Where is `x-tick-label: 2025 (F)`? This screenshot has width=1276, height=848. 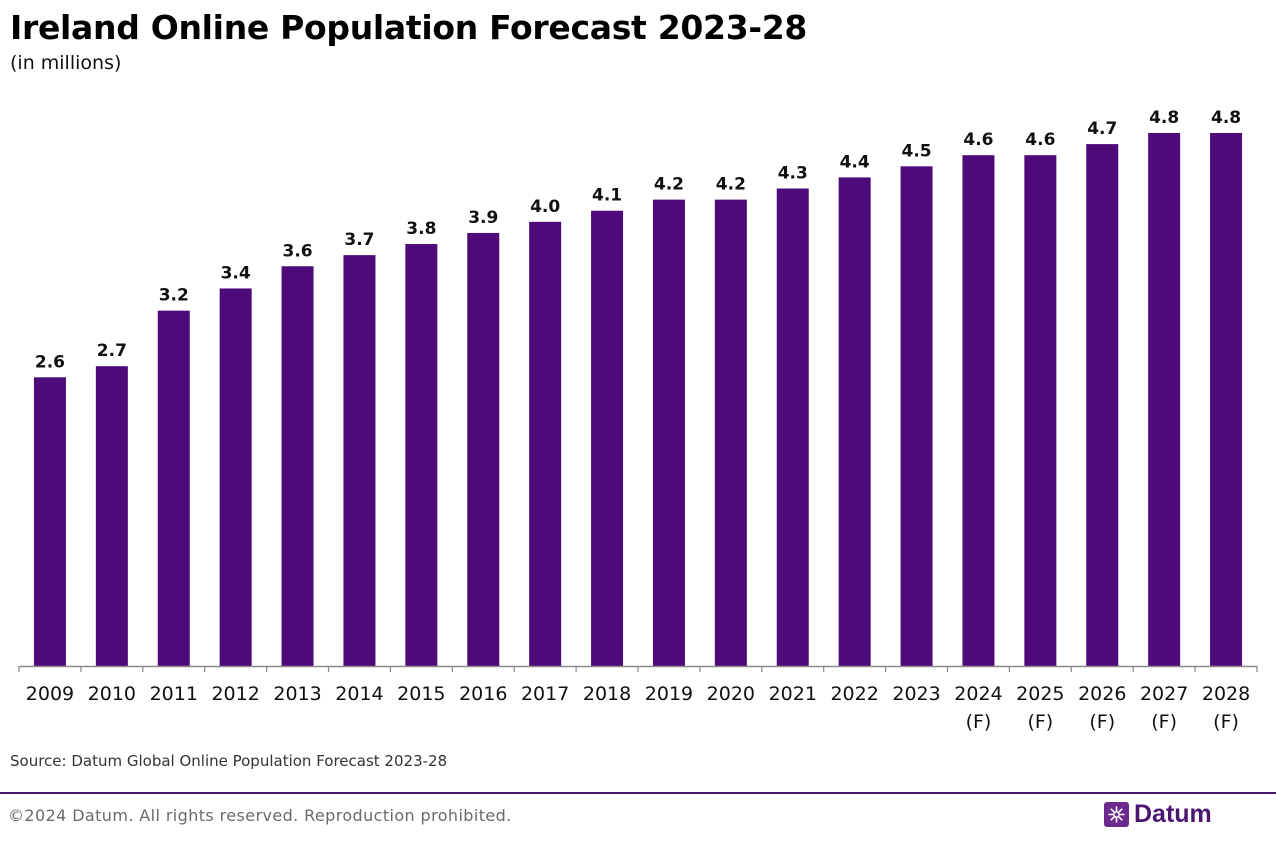 x-tick-label: 2025 (F) is located at coordinates (1040, 708).